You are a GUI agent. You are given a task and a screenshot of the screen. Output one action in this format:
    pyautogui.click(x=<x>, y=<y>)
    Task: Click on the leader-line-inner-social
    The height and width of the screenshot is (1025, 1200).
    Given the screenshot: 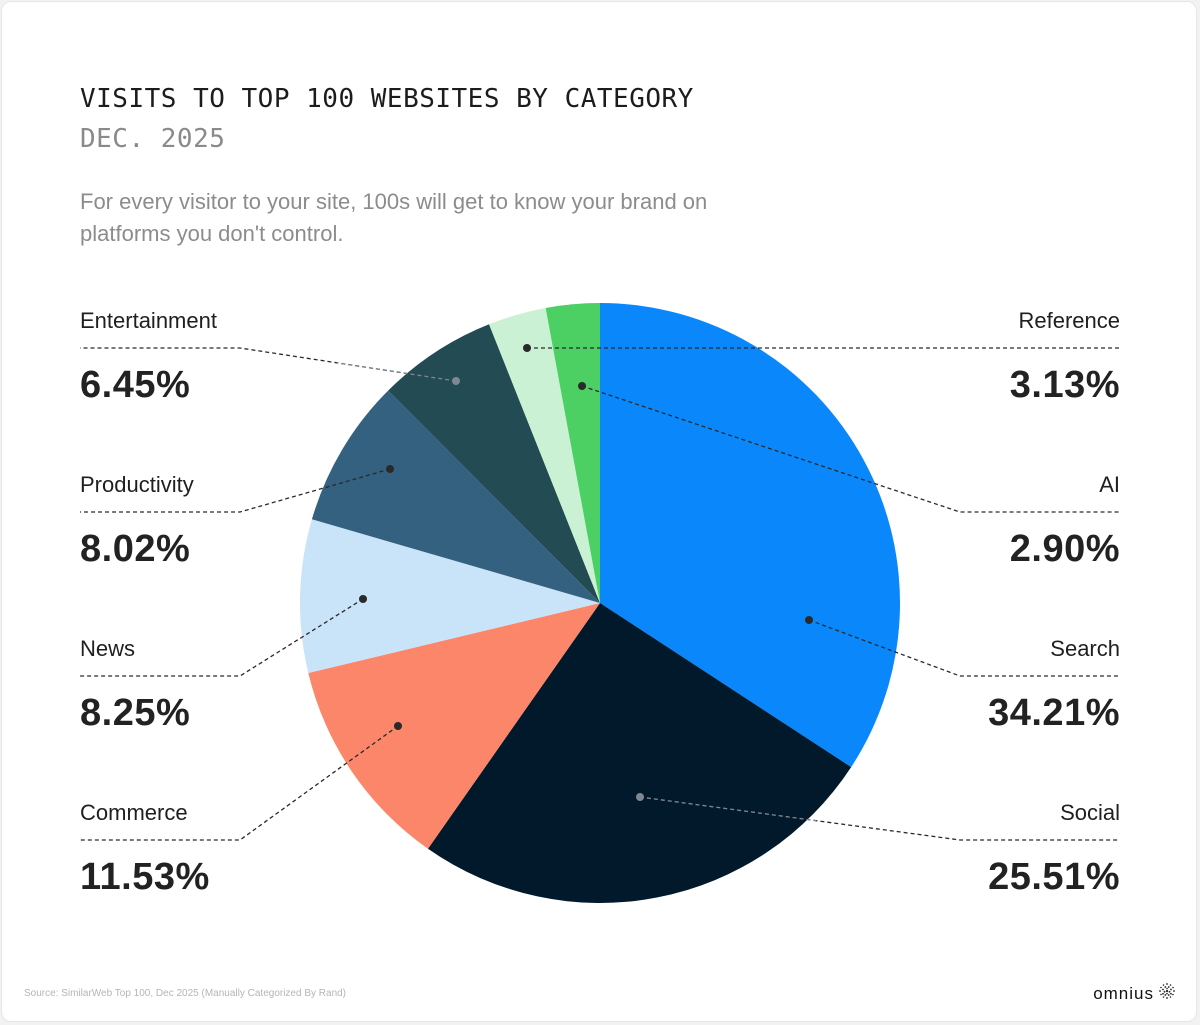 What is the action you would take?
    pyautogui.click(x=728, y=809)
    